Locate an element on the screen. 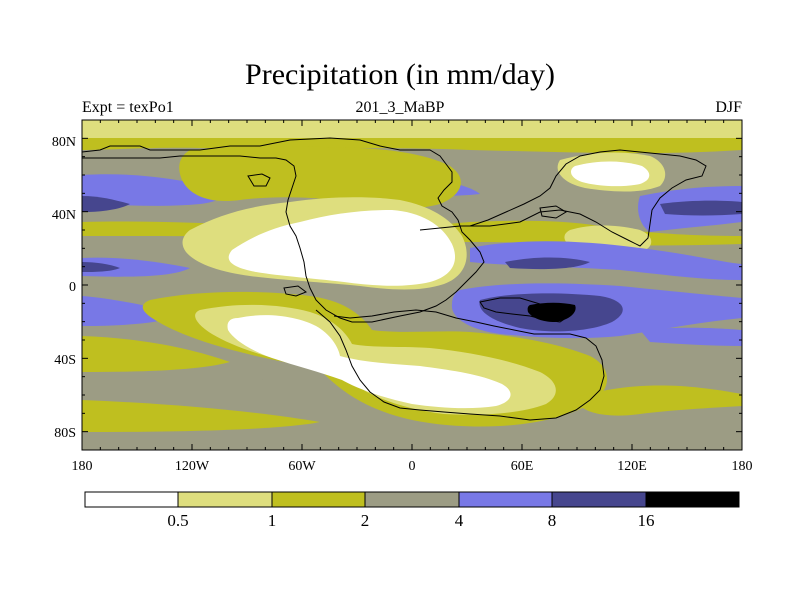  x-tick-label: 120W is located at coordinates (192, 466).